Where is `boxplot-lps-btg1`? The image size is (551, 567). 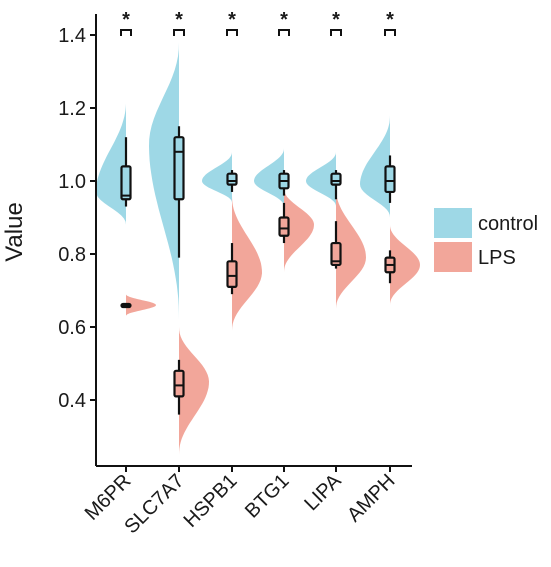
boxplot-lps-btg1 is located at coordinates (284, 223).